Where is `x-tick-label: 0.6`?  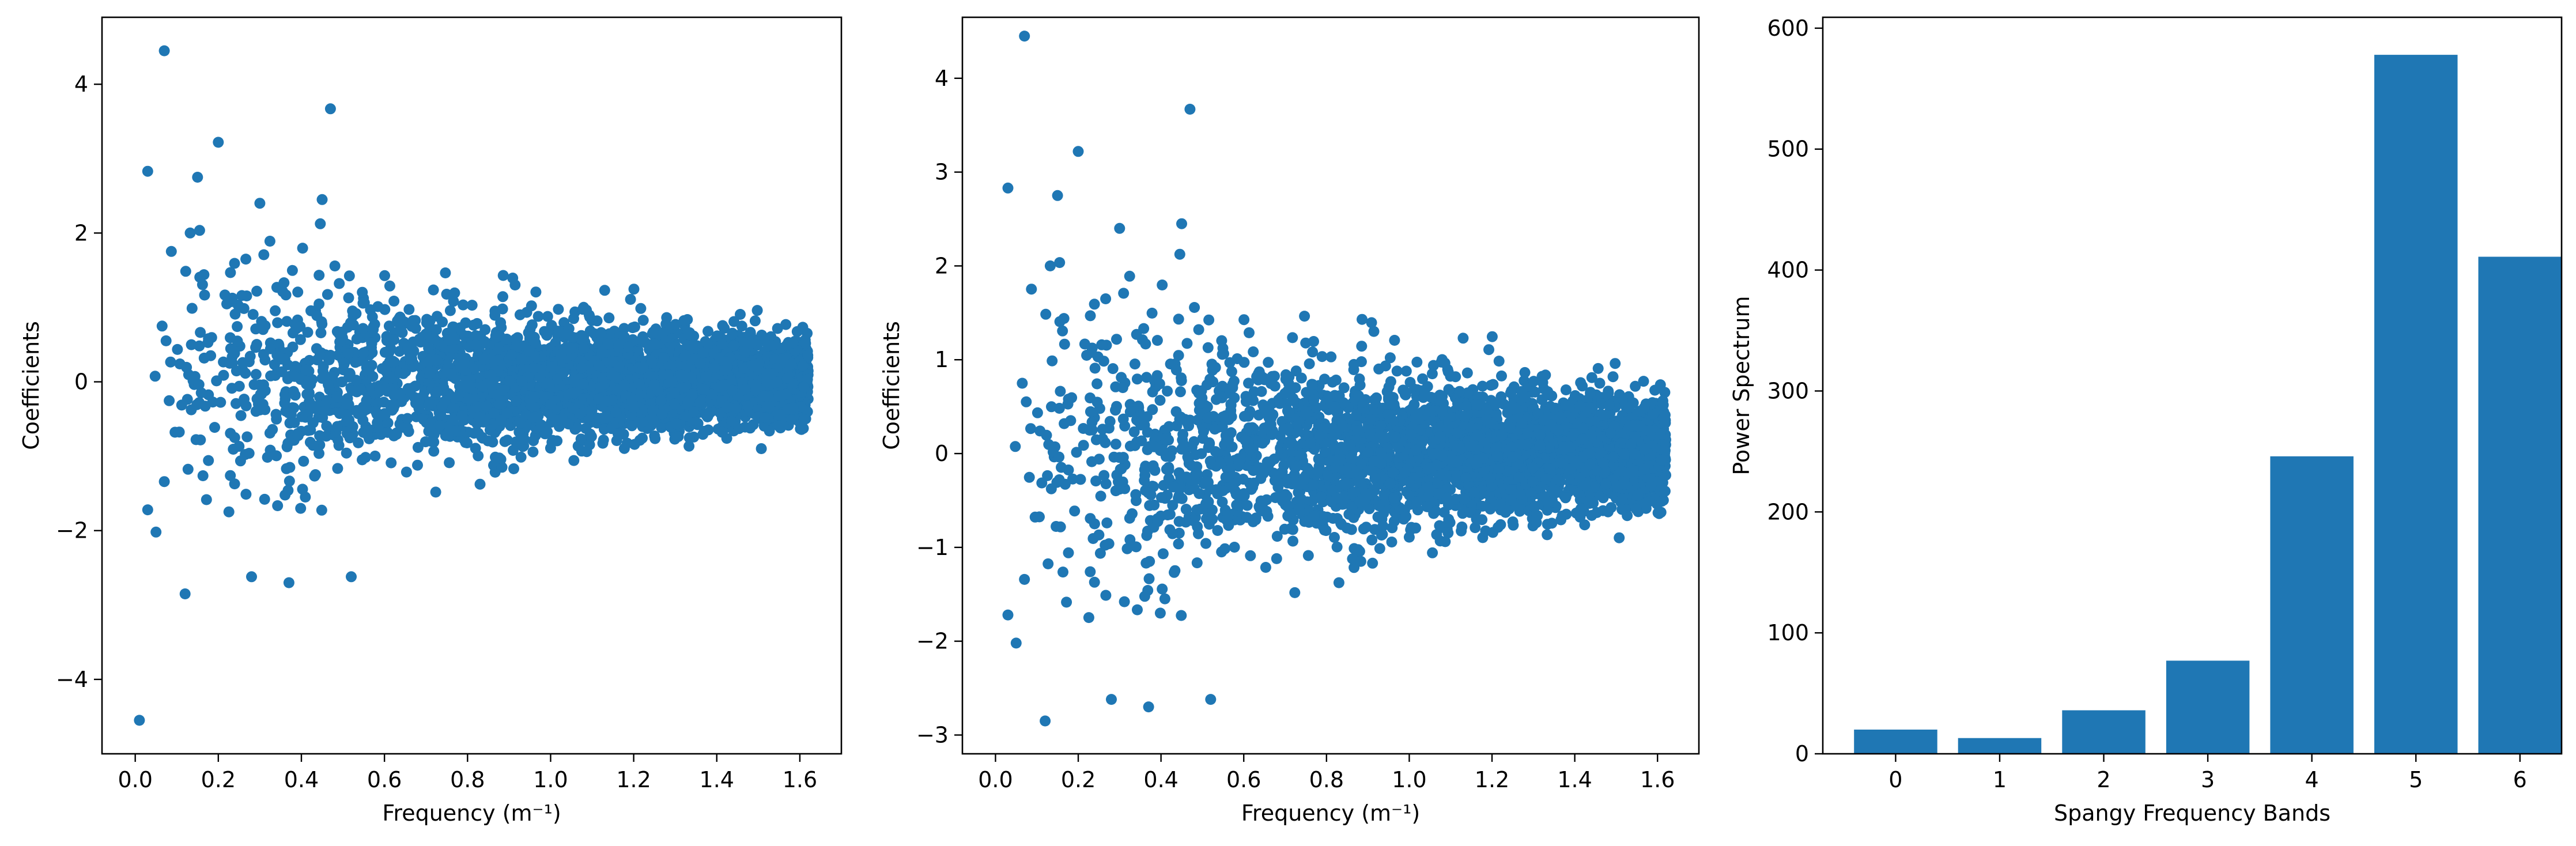
x-tick-label: 0.6 is located at coordinates (384, 779).